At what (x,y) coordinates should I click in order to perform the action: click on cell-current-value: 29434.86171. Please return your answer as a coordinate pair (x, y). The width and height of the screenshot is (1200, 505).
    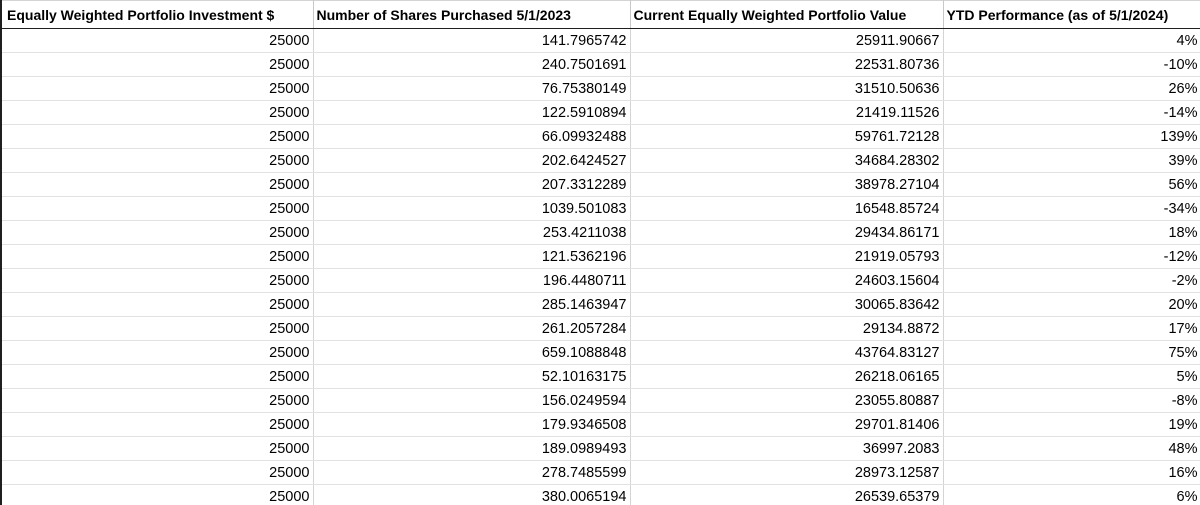
    Looking at the image, I should click on (787, 232).